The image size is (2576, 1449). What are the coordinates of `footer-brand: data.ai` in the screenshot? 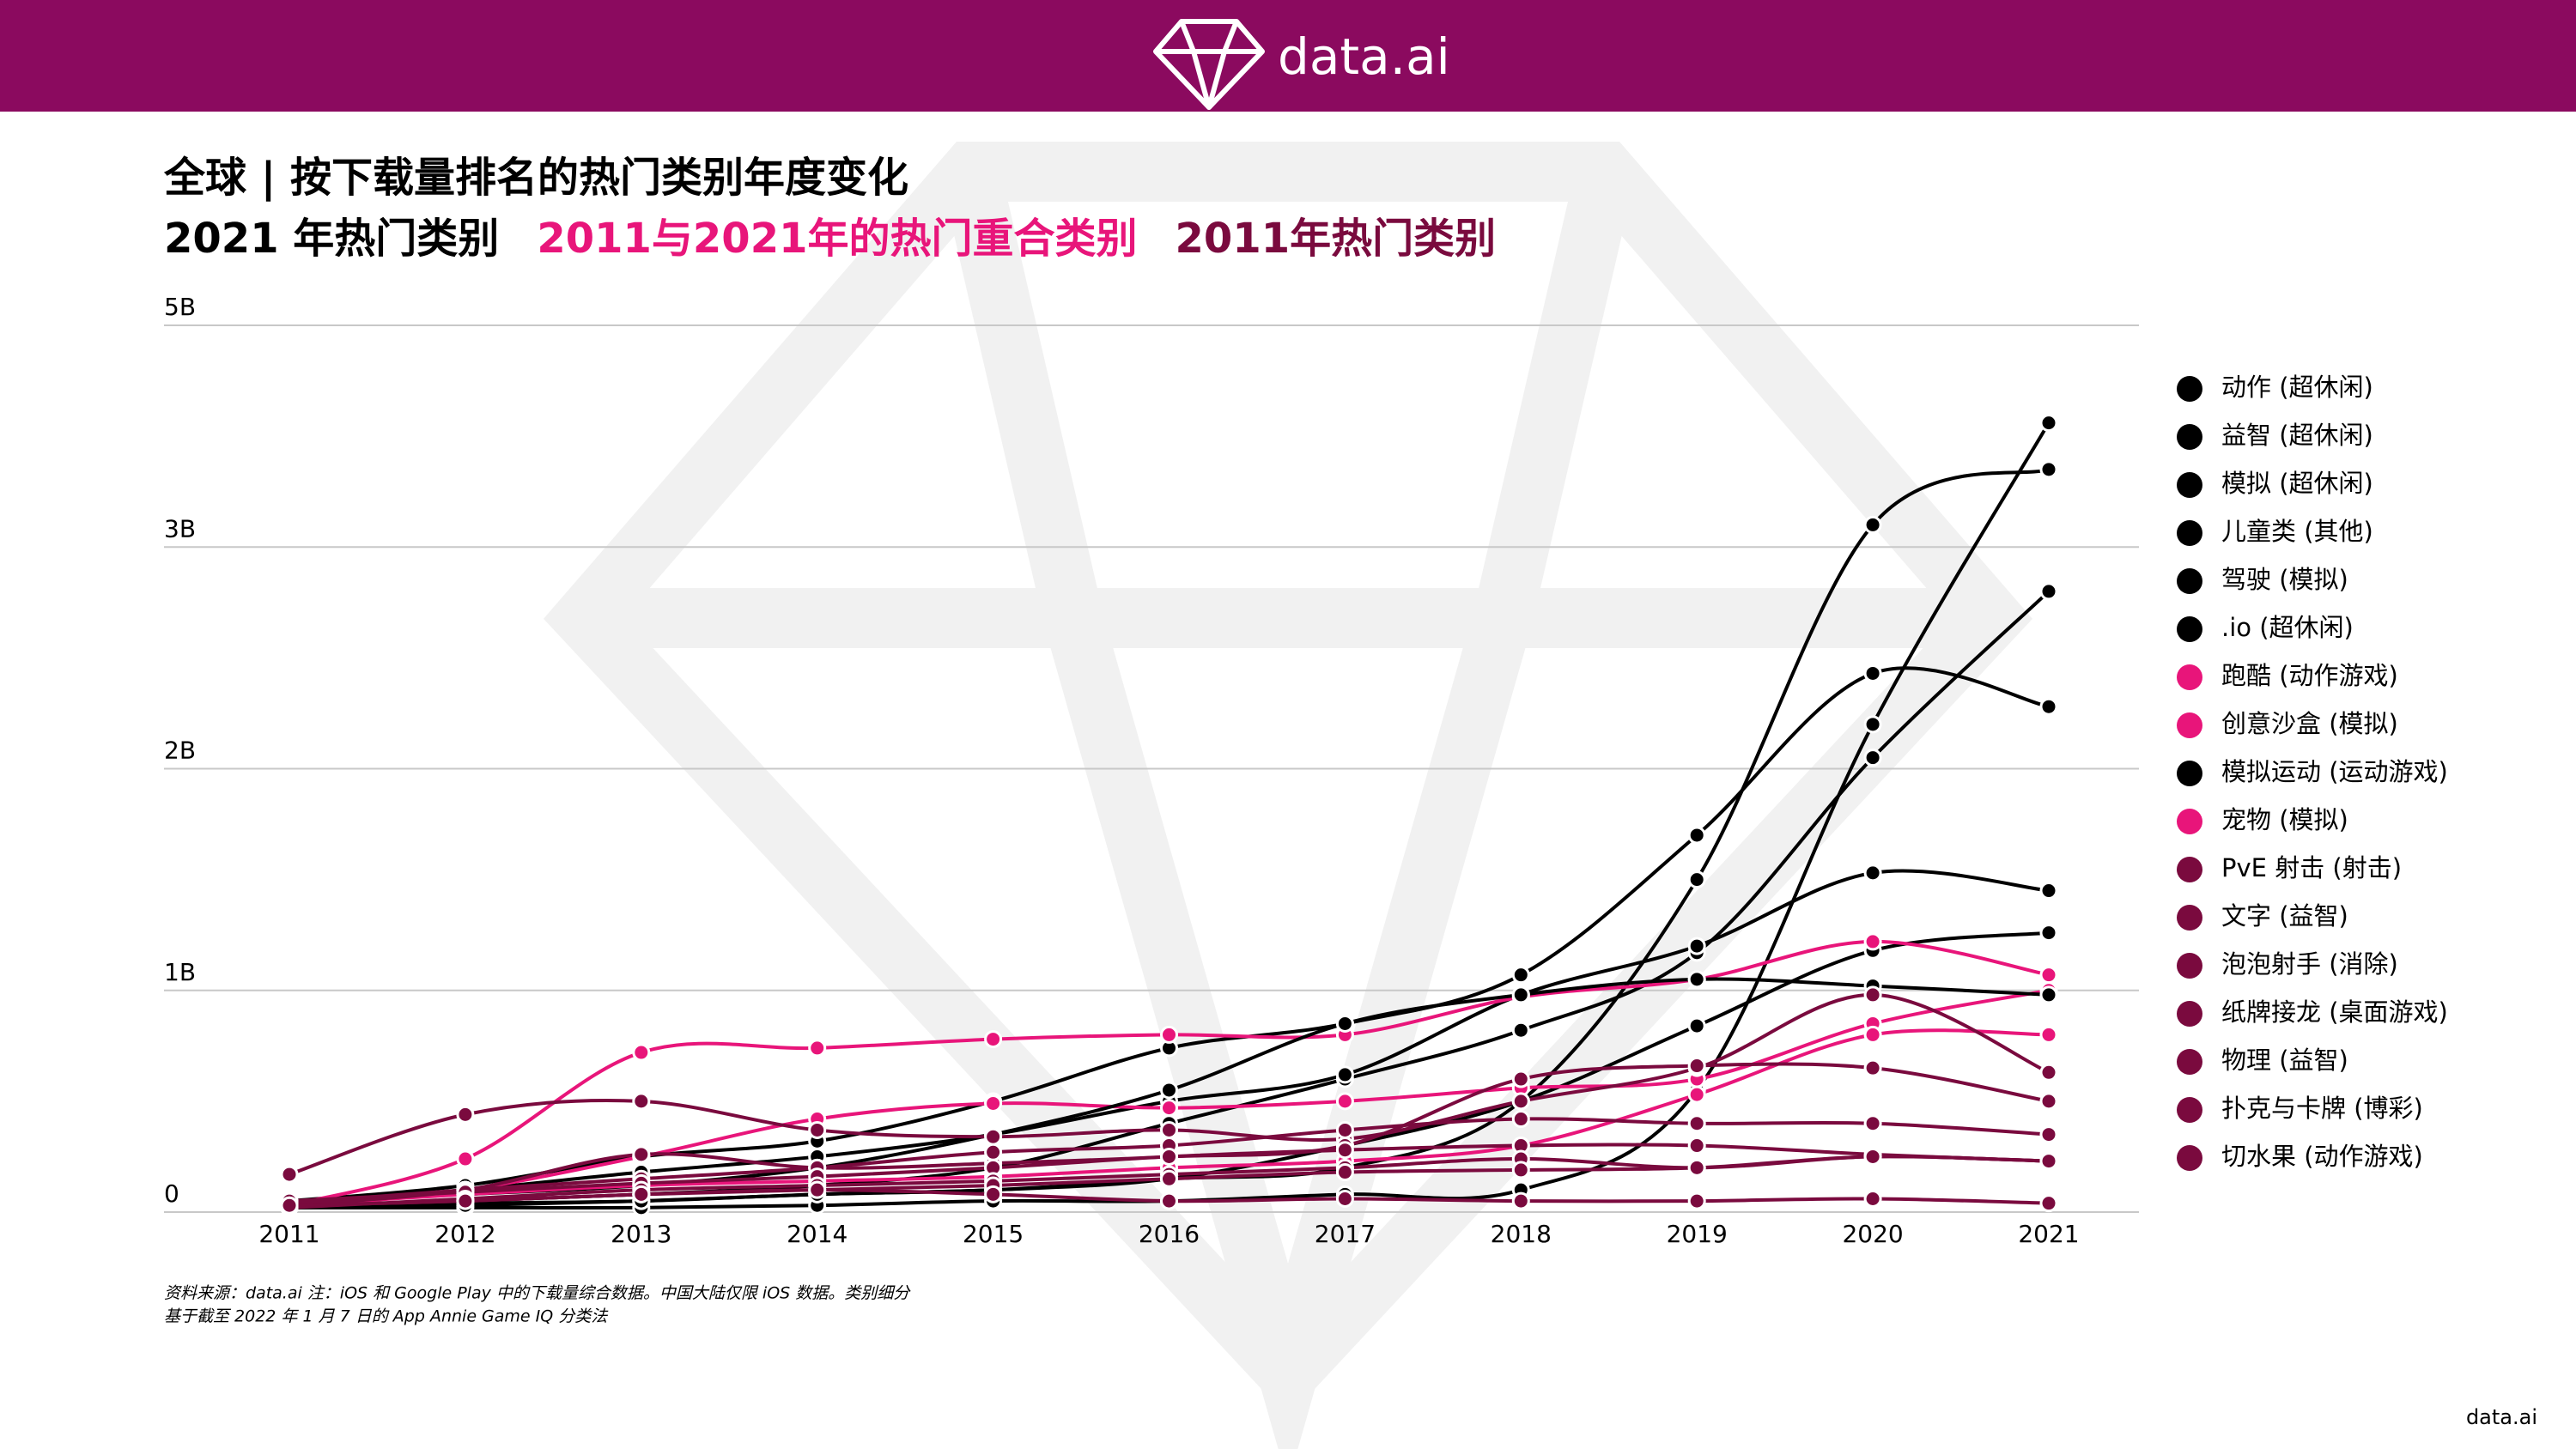 It's located at (2501, 1417).